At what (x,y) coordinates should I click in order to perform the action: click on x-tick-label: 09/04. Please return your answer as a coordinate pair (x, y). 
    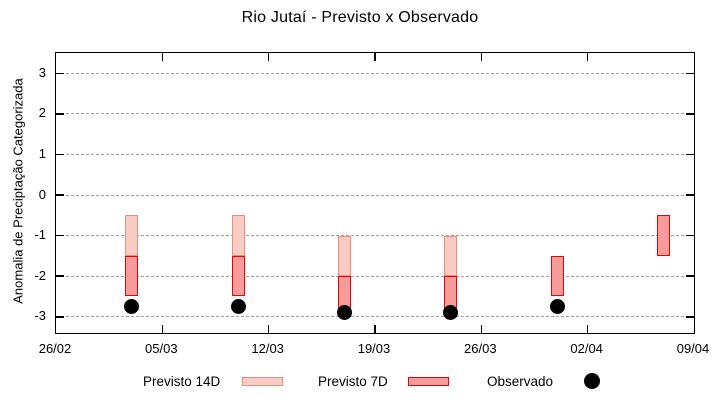
    Looking at the image, I should click on (693, 348).